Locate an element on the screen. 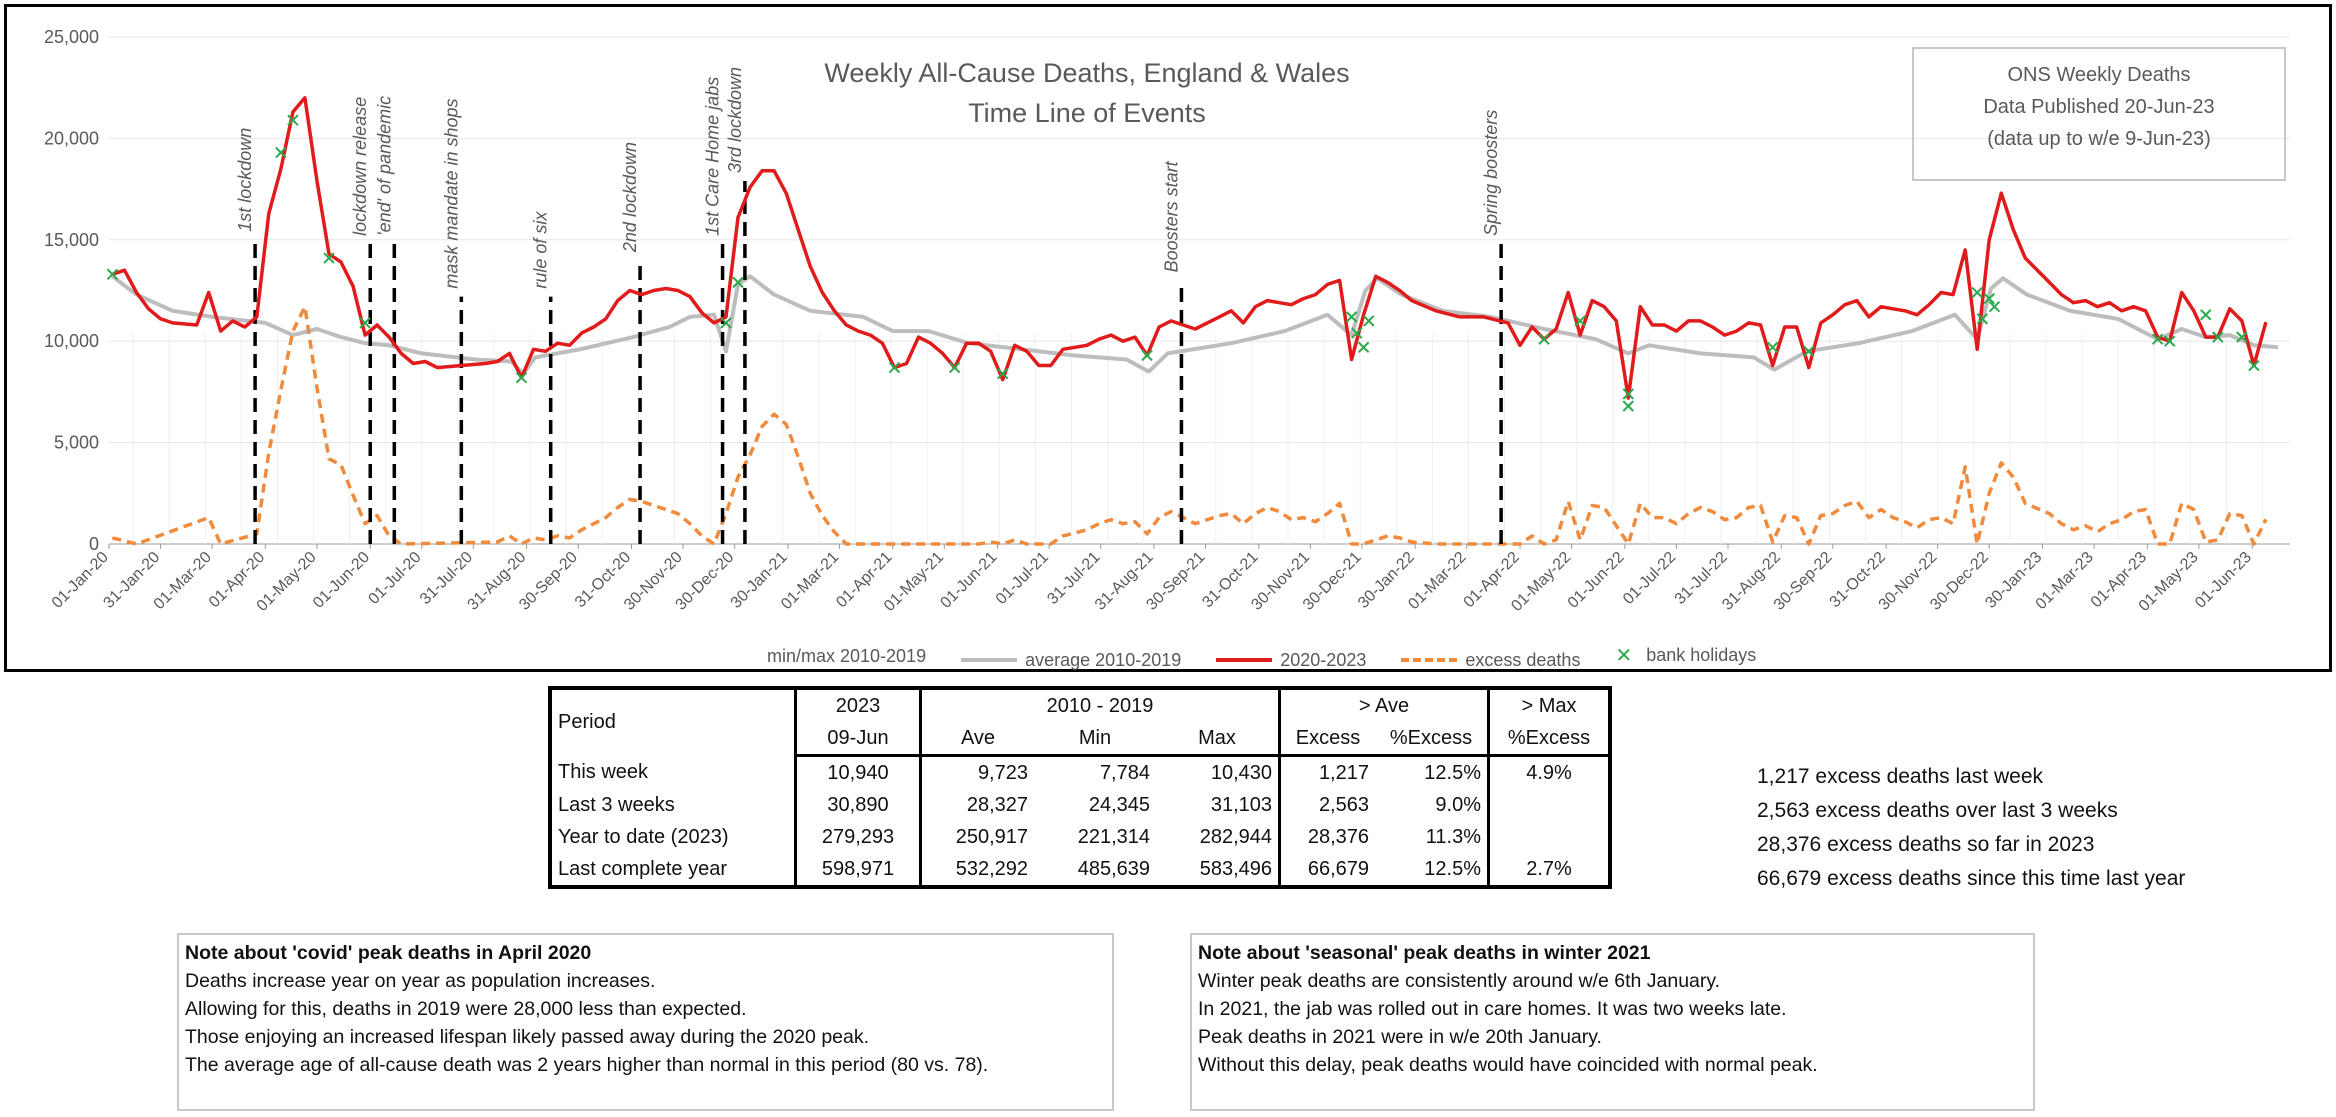  table-header-above-ave: > Ave is located at coordinates (1383, 705).